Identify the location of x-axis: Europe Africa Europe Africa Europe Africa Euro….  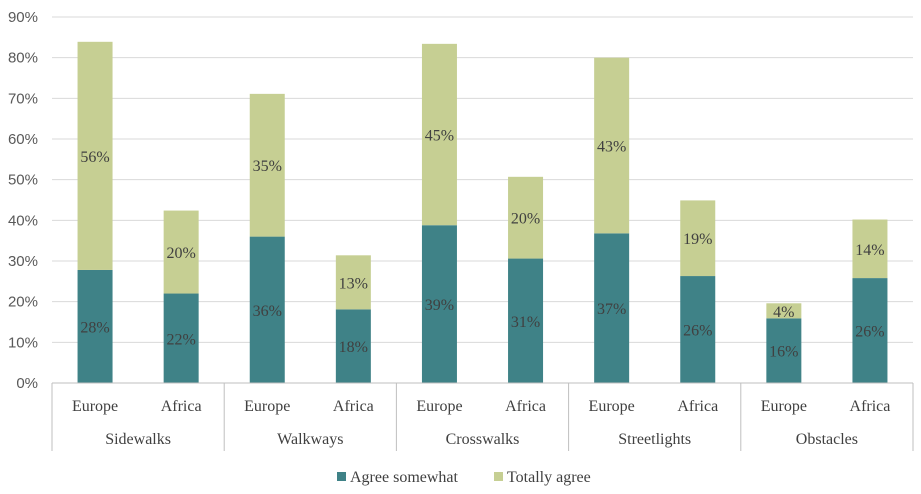
(482, 416).